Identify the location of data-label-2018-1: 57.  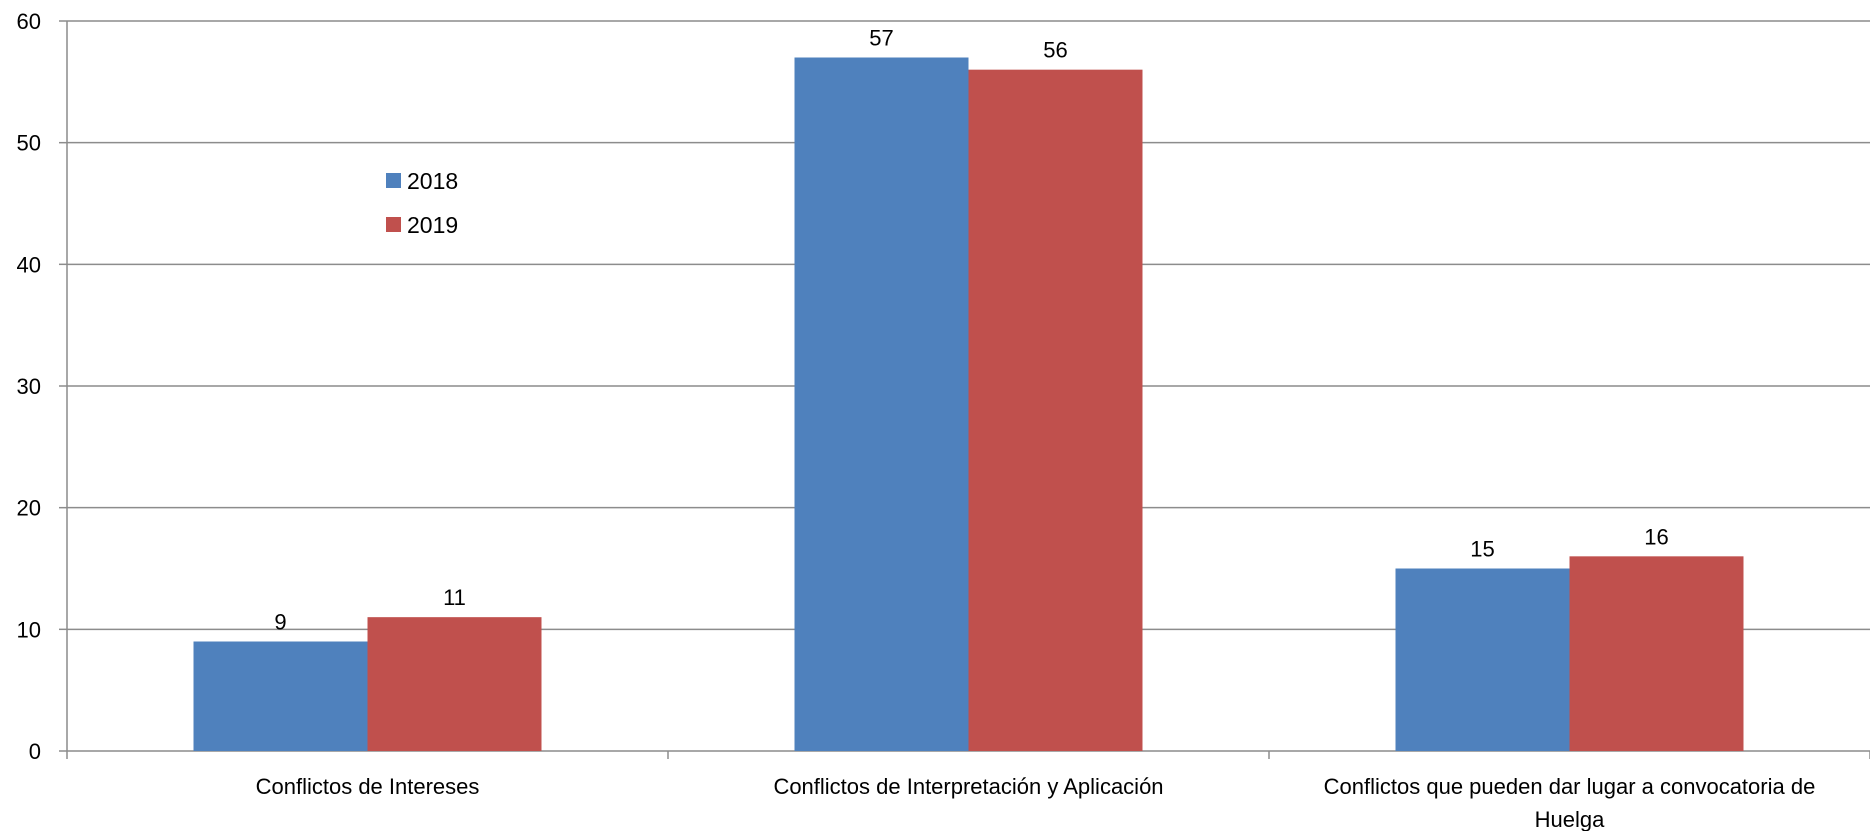
(881, 38).